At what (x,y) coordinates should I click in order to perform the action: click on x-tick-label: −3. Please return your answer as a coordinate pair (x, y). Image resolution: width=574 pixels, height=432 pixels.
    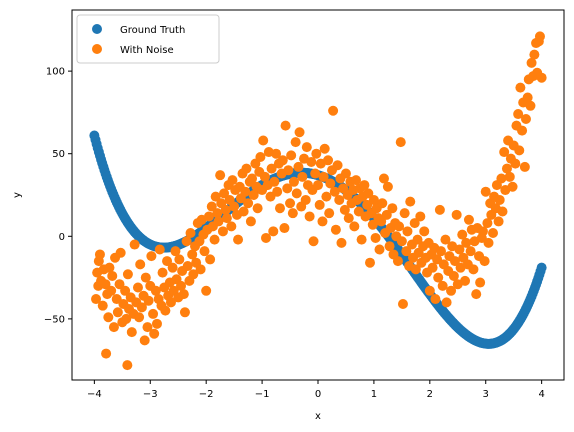
    Looking at the image, I should click on (150, 394).